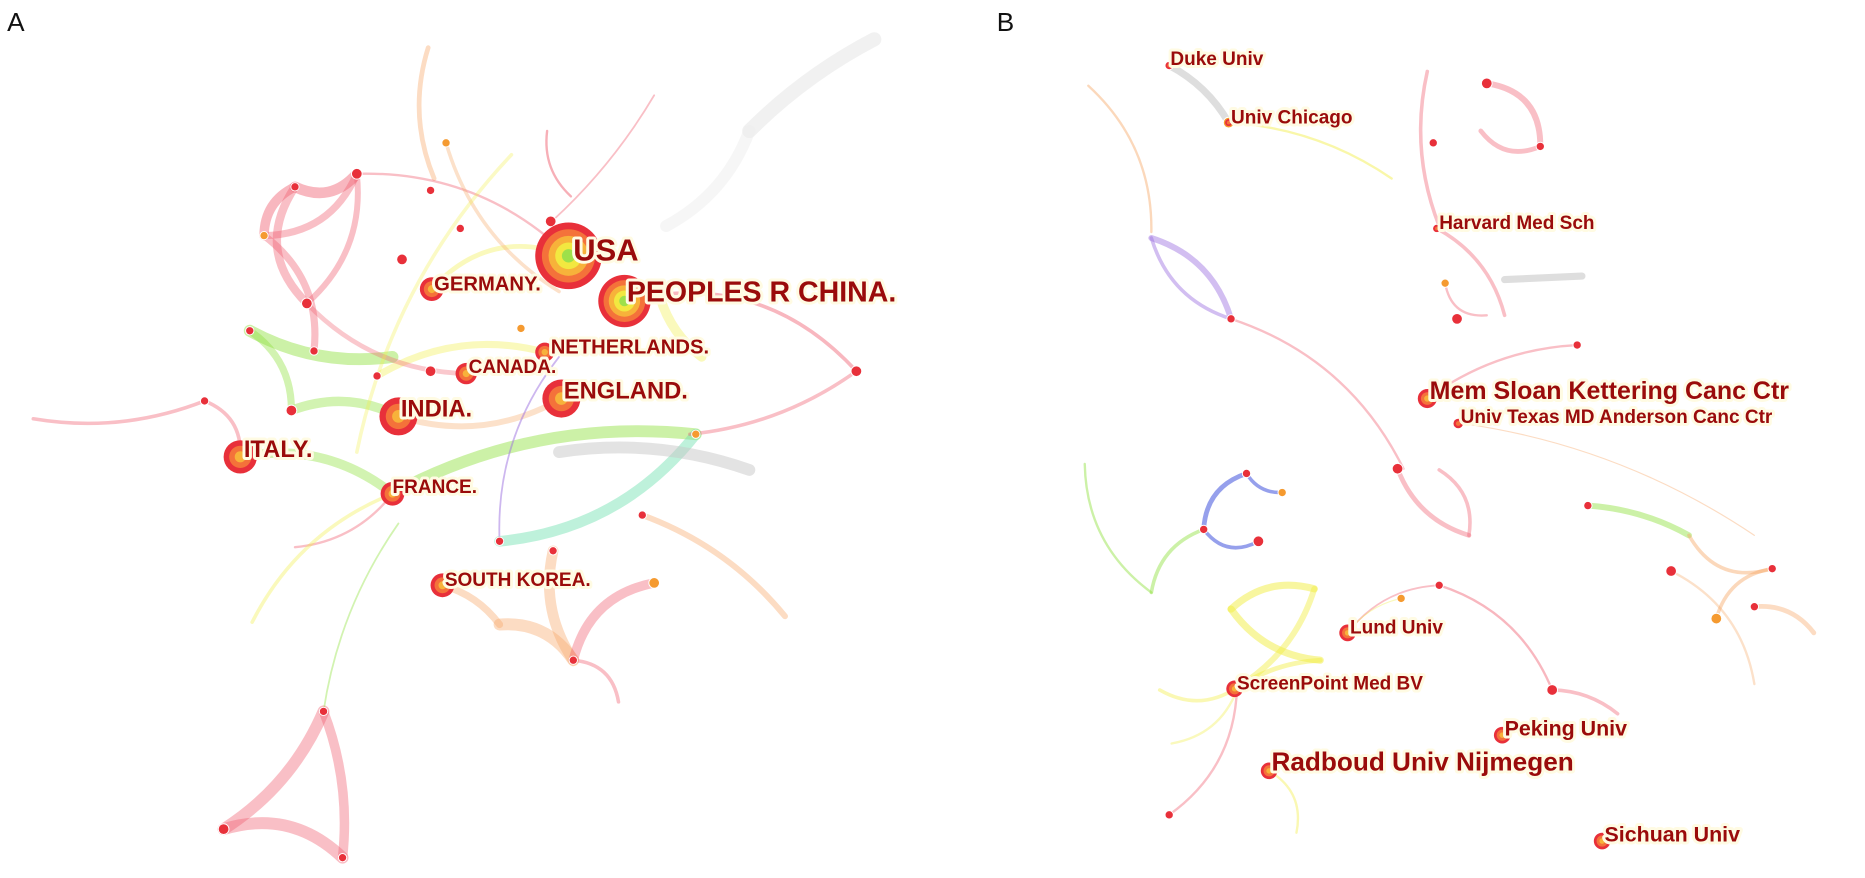  Describe the element at coordinates (630, 347) in the screenshot. I see `node-label: NETHERLANDS.` at that location.